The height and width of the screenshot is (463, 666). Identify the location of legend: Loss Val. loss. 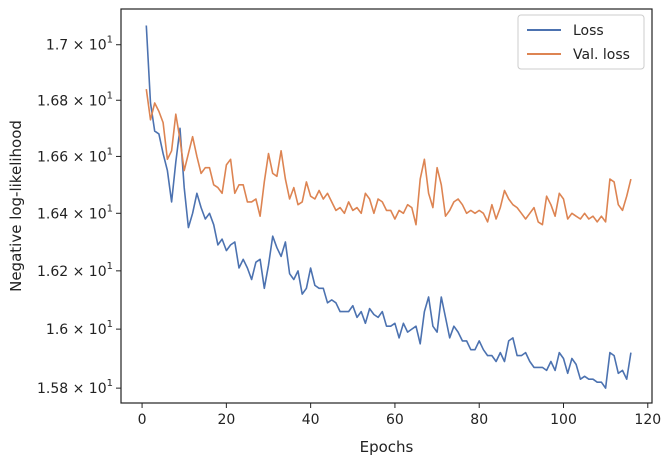
(581, 42).